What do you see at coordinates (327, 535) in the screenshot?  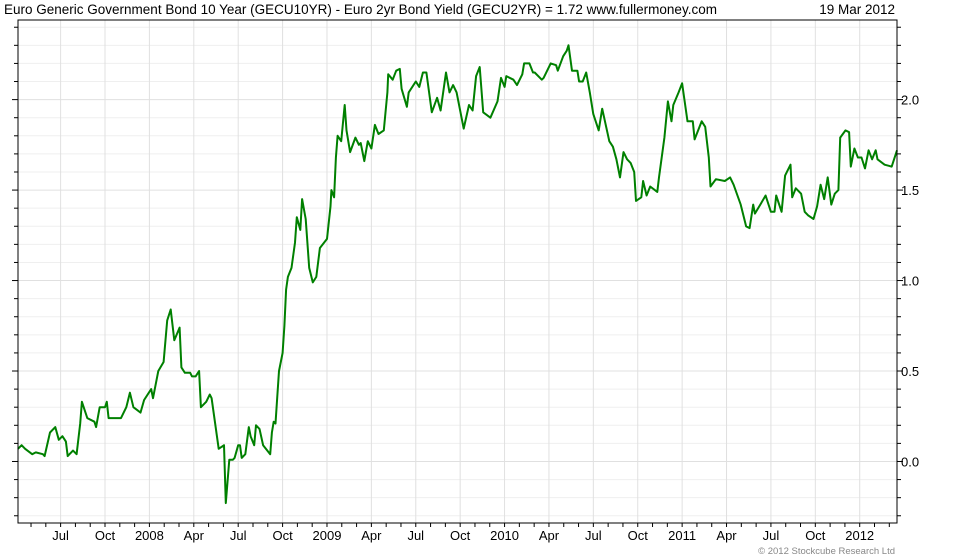 I see `x-tick-label: 2009` at bounding box center [327, 535].